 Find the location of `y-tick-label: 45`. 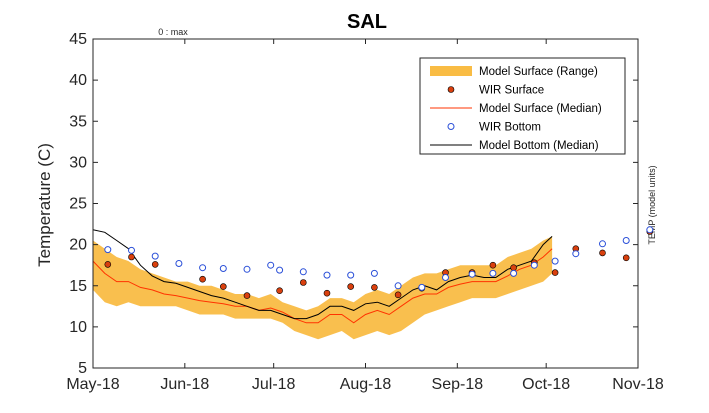

y-tick-label: 45 is located at coordinates (78, 39).